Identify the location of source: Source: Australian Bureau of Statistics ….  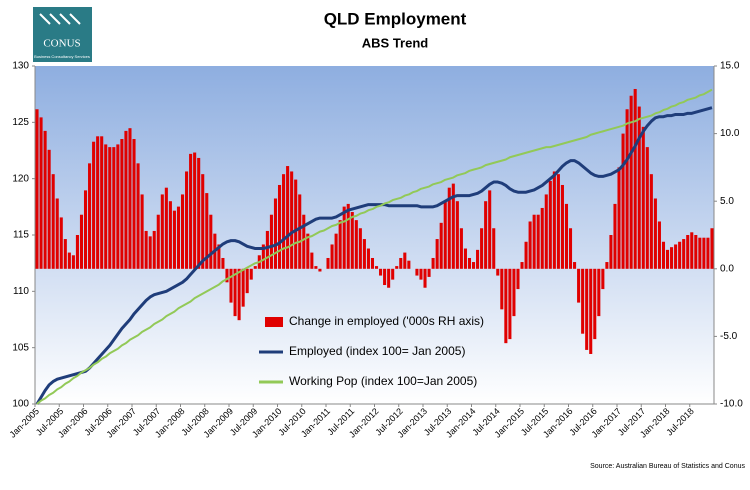
(667, 466).